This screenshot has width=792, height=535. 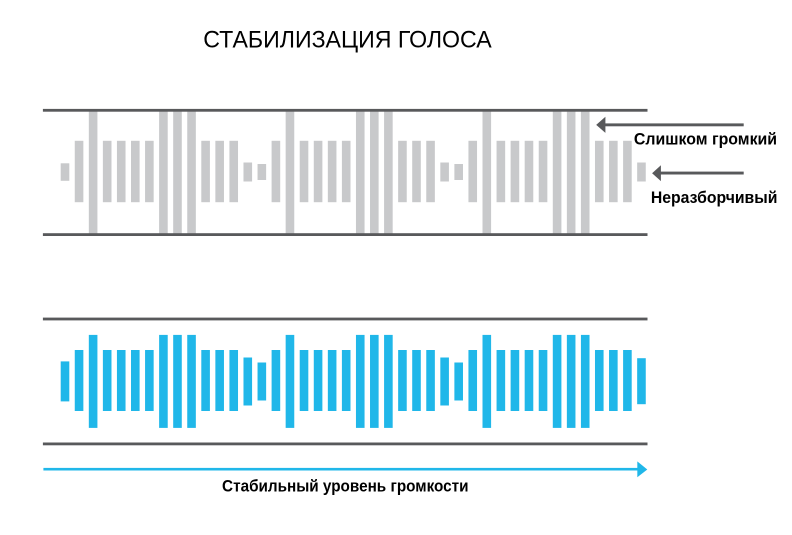 I want to click on svg-text: Стабильный уровень громкости, so click(x=345, y=485).